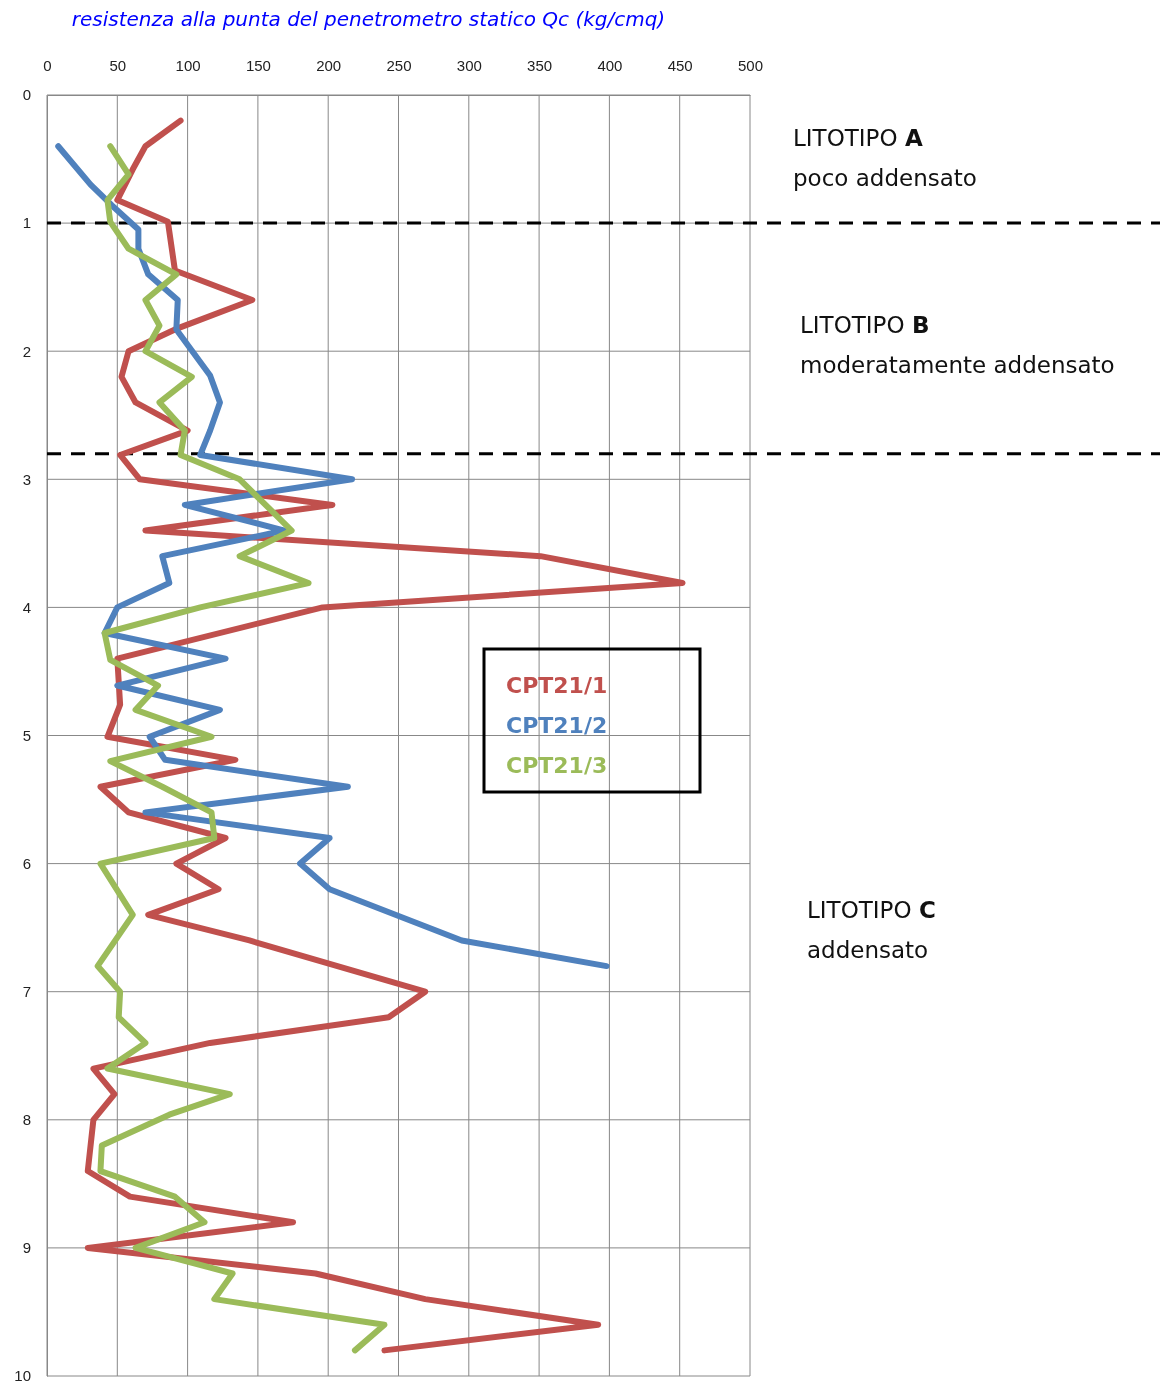 The image size is (1174, 1387). What do you see at coordinates (26, 1248) in the screenshot?
I see `y-tick-label: 9` at bounding box center [26, 1248].